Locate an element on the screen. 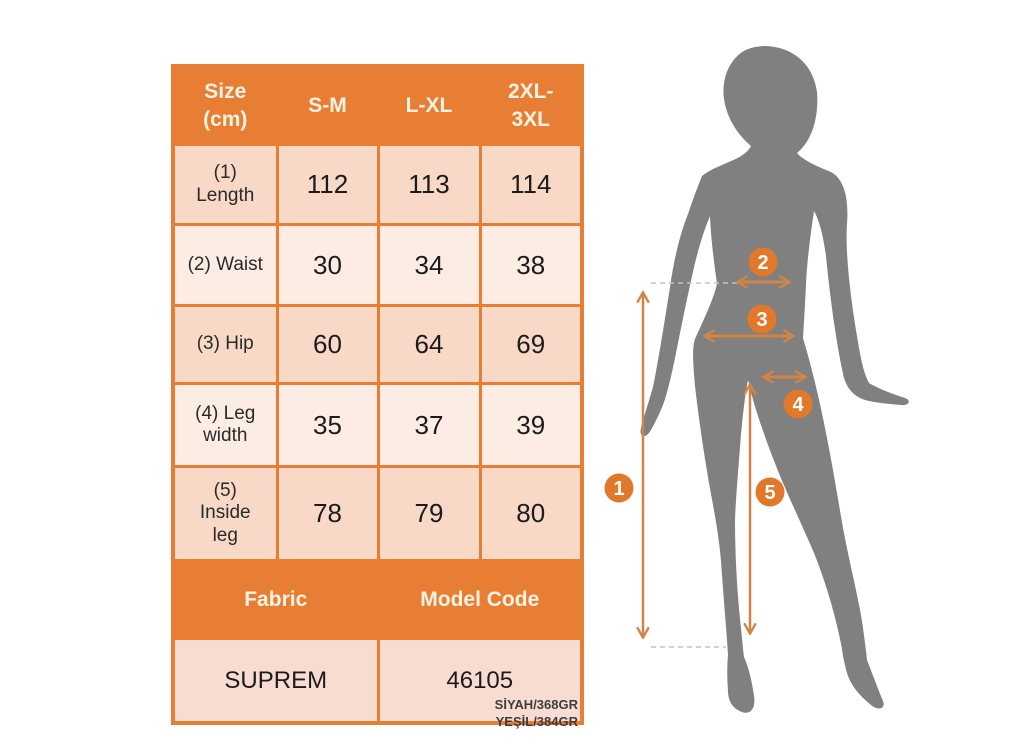 The width and height of the screenshot is (1024, 751). fabric-value: SUPREM is located at coordinates (275, 681).